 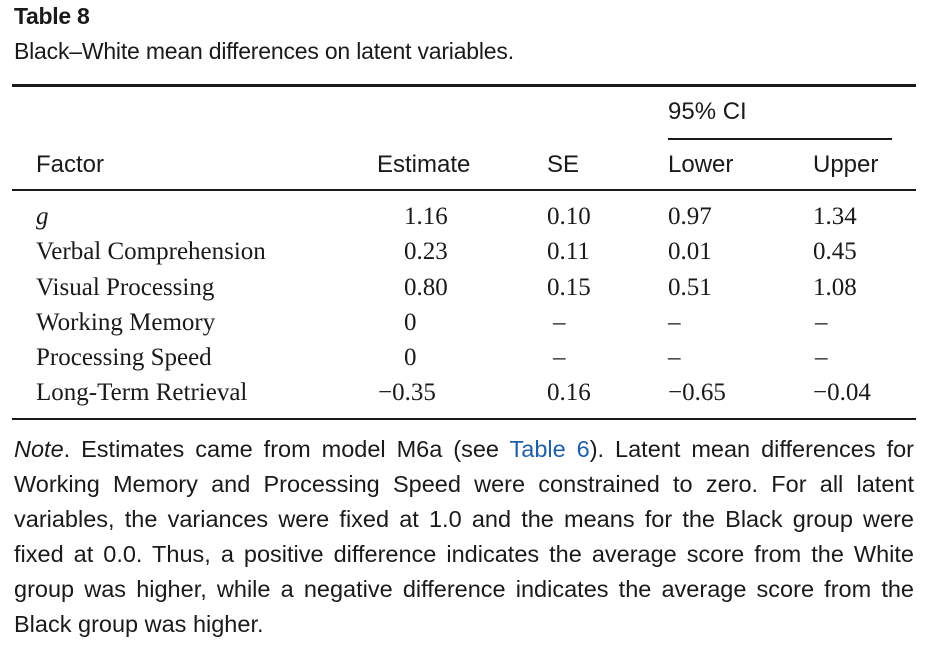 I want to click on table-row-se: 0.11, so click(x=568, y=251).